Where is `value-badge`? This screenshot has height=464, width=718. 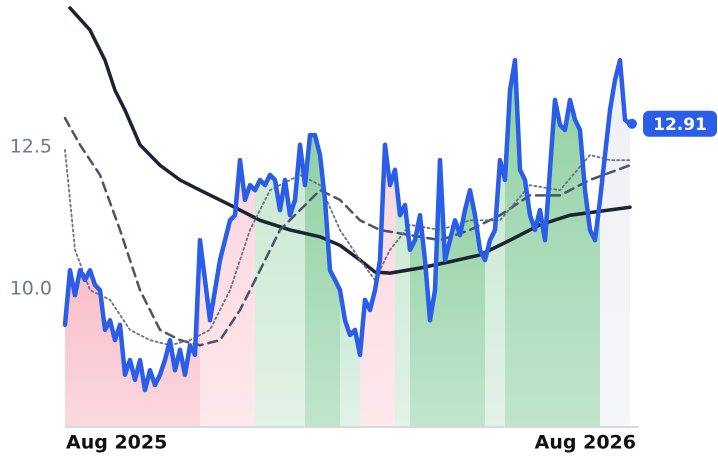
value-badge is located at coordinates (680, 123).